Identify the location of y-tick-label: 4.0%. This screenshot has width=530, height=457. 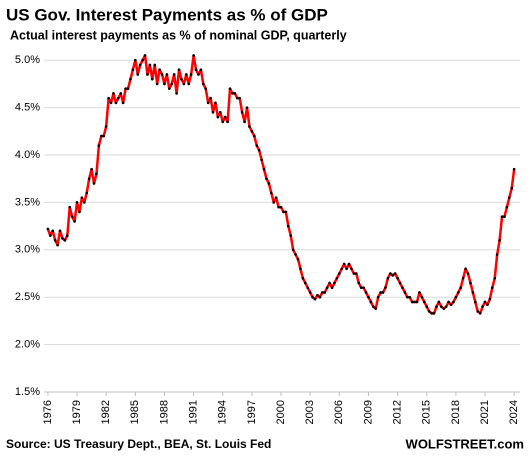
(27, 155).